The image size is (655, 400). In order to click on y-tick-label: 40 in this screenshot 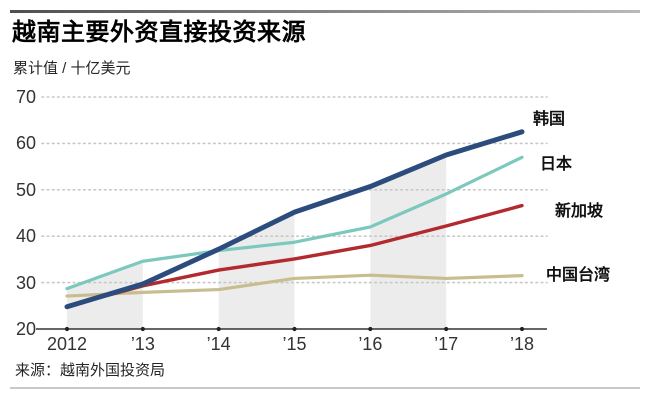, I will do `click(25, 236)`.